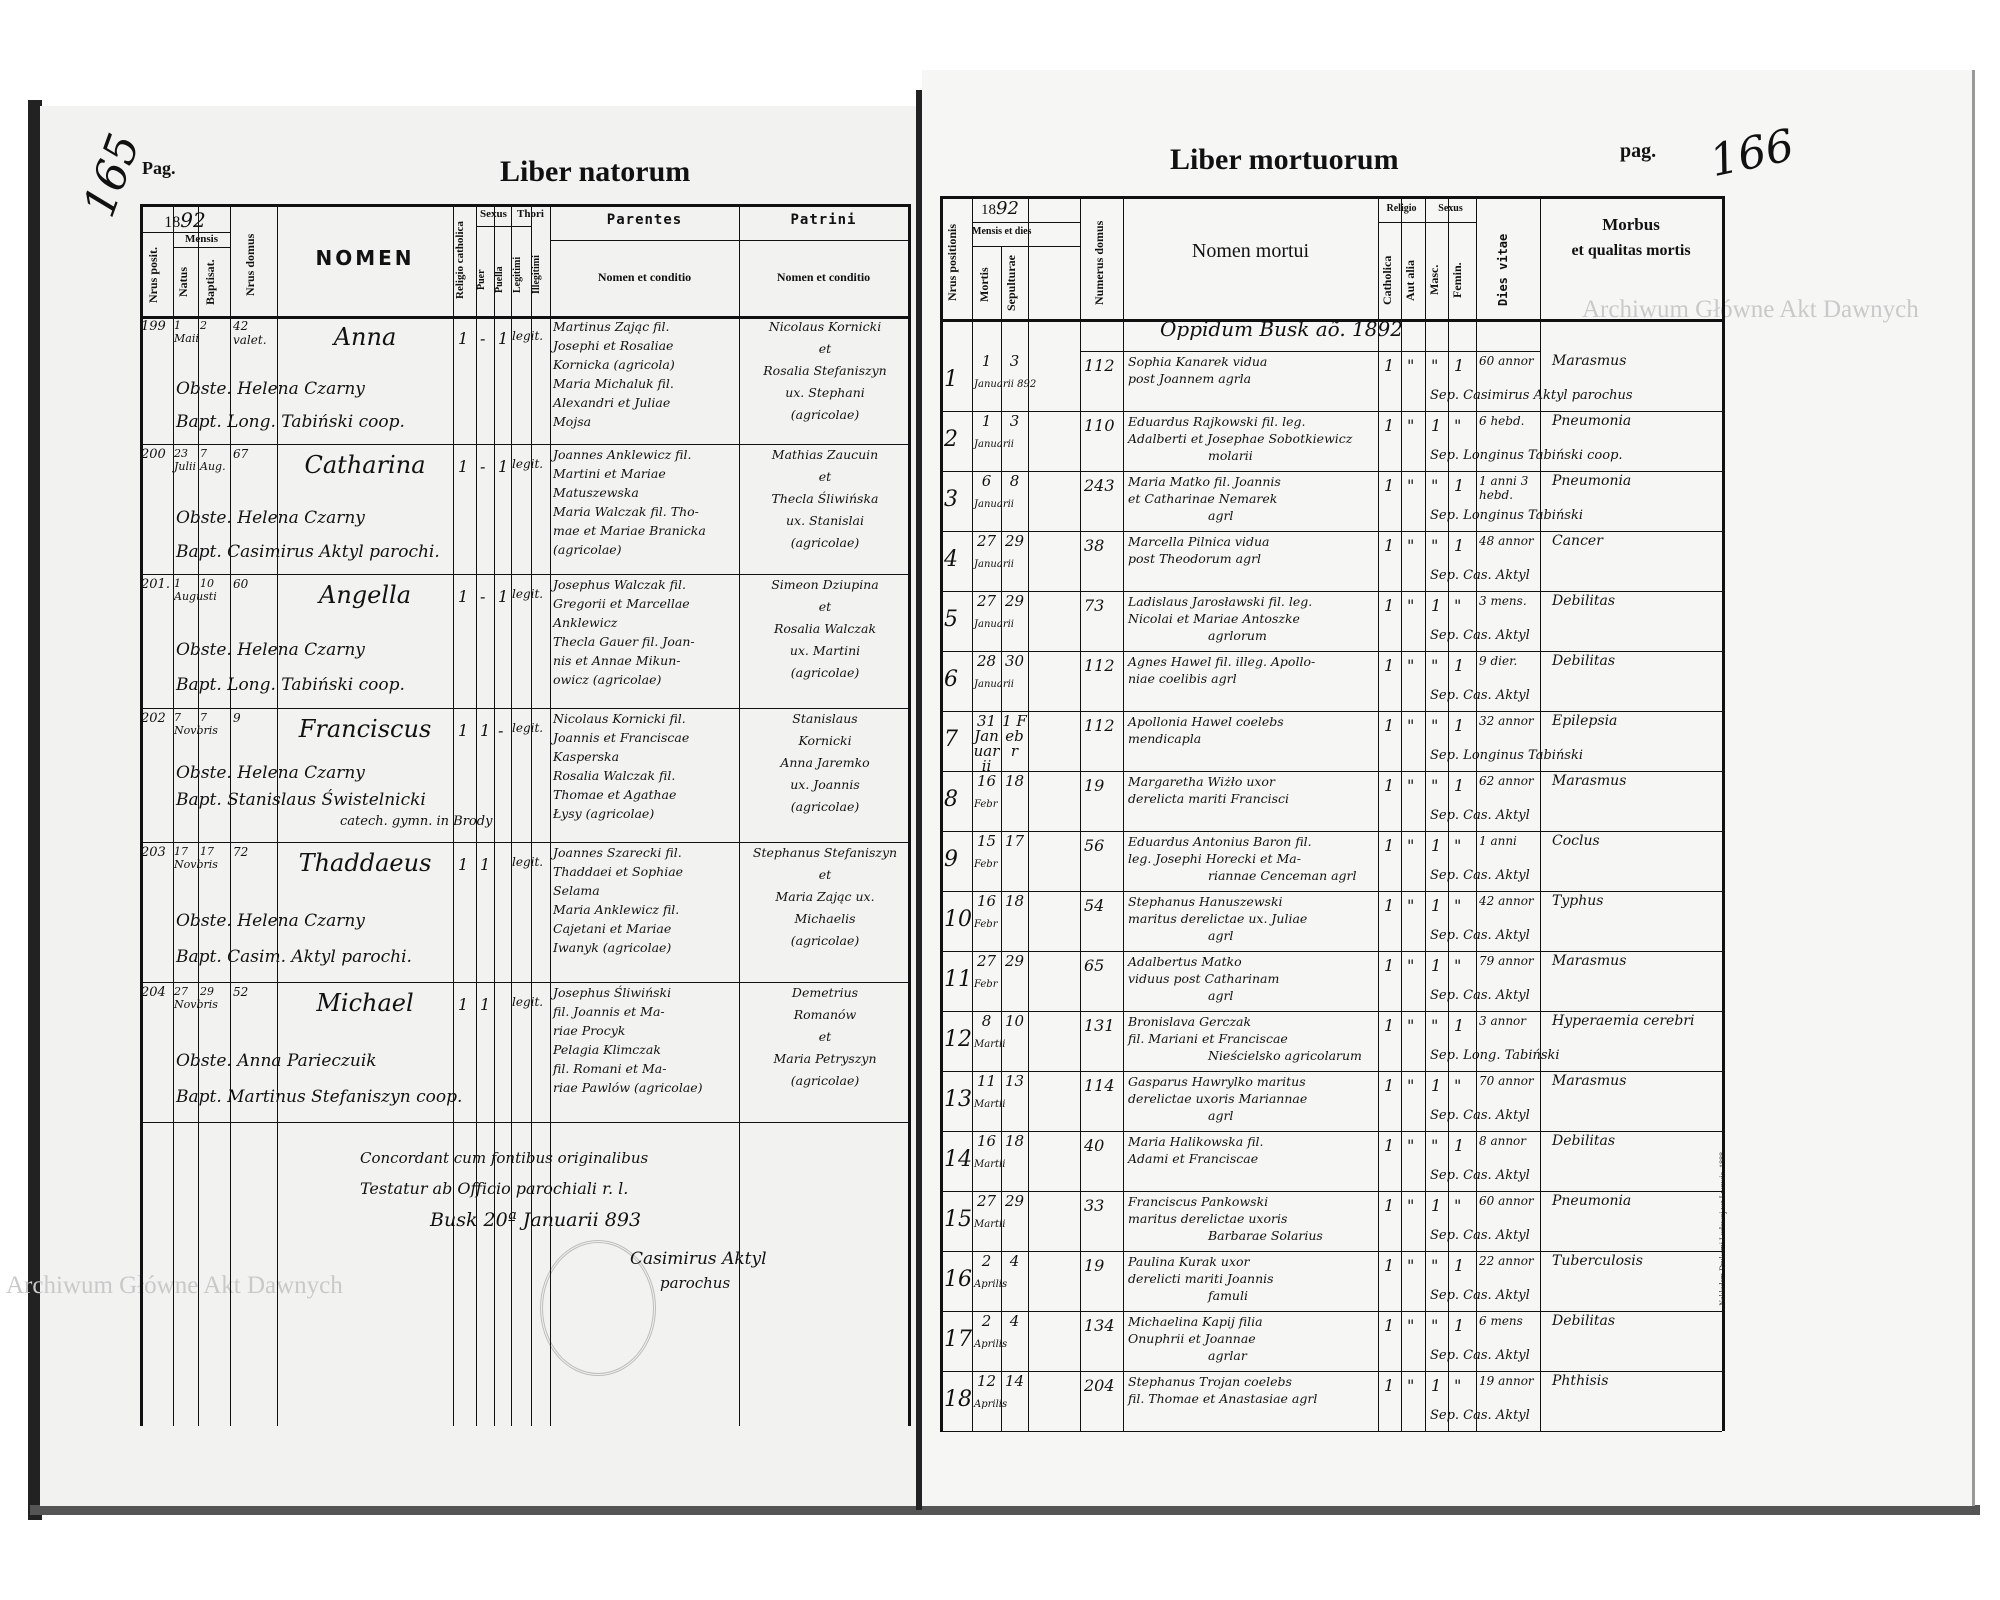  I want to click on deceased-name-line: Barbarae Solarius, so click(1265, 1235).